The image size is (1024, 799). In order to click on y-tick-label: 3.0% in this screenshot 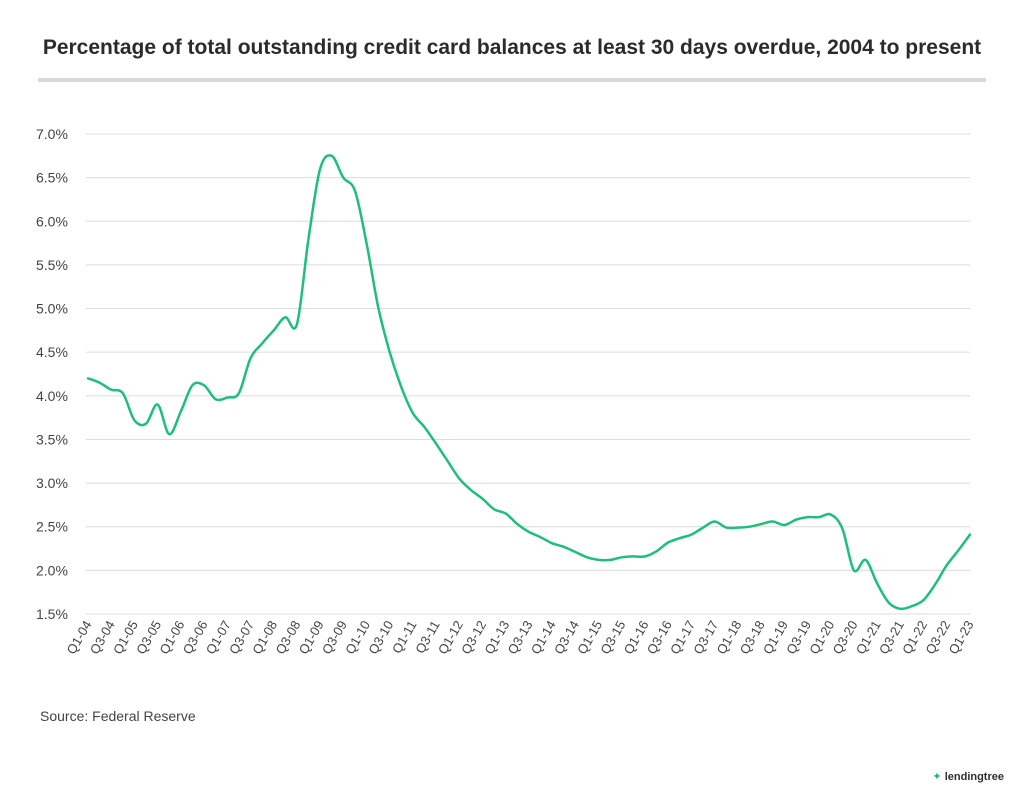, I will do `click(52, 483)`.